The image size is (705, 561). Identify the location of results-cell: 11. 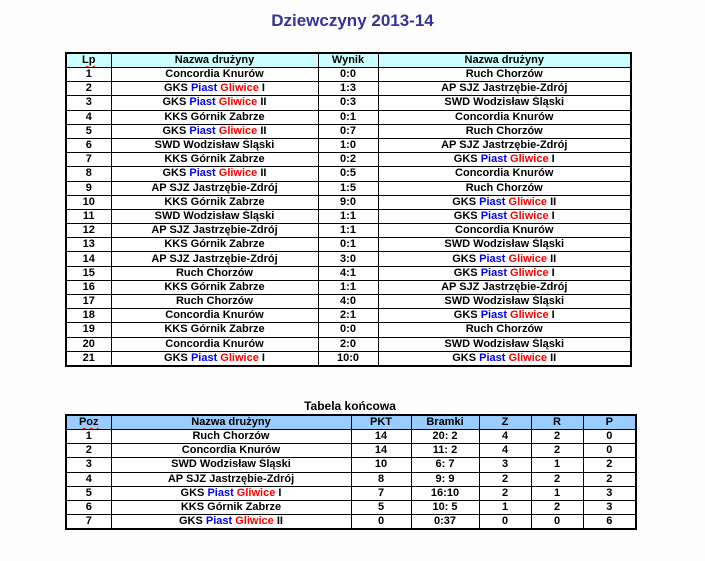
(88, 216).